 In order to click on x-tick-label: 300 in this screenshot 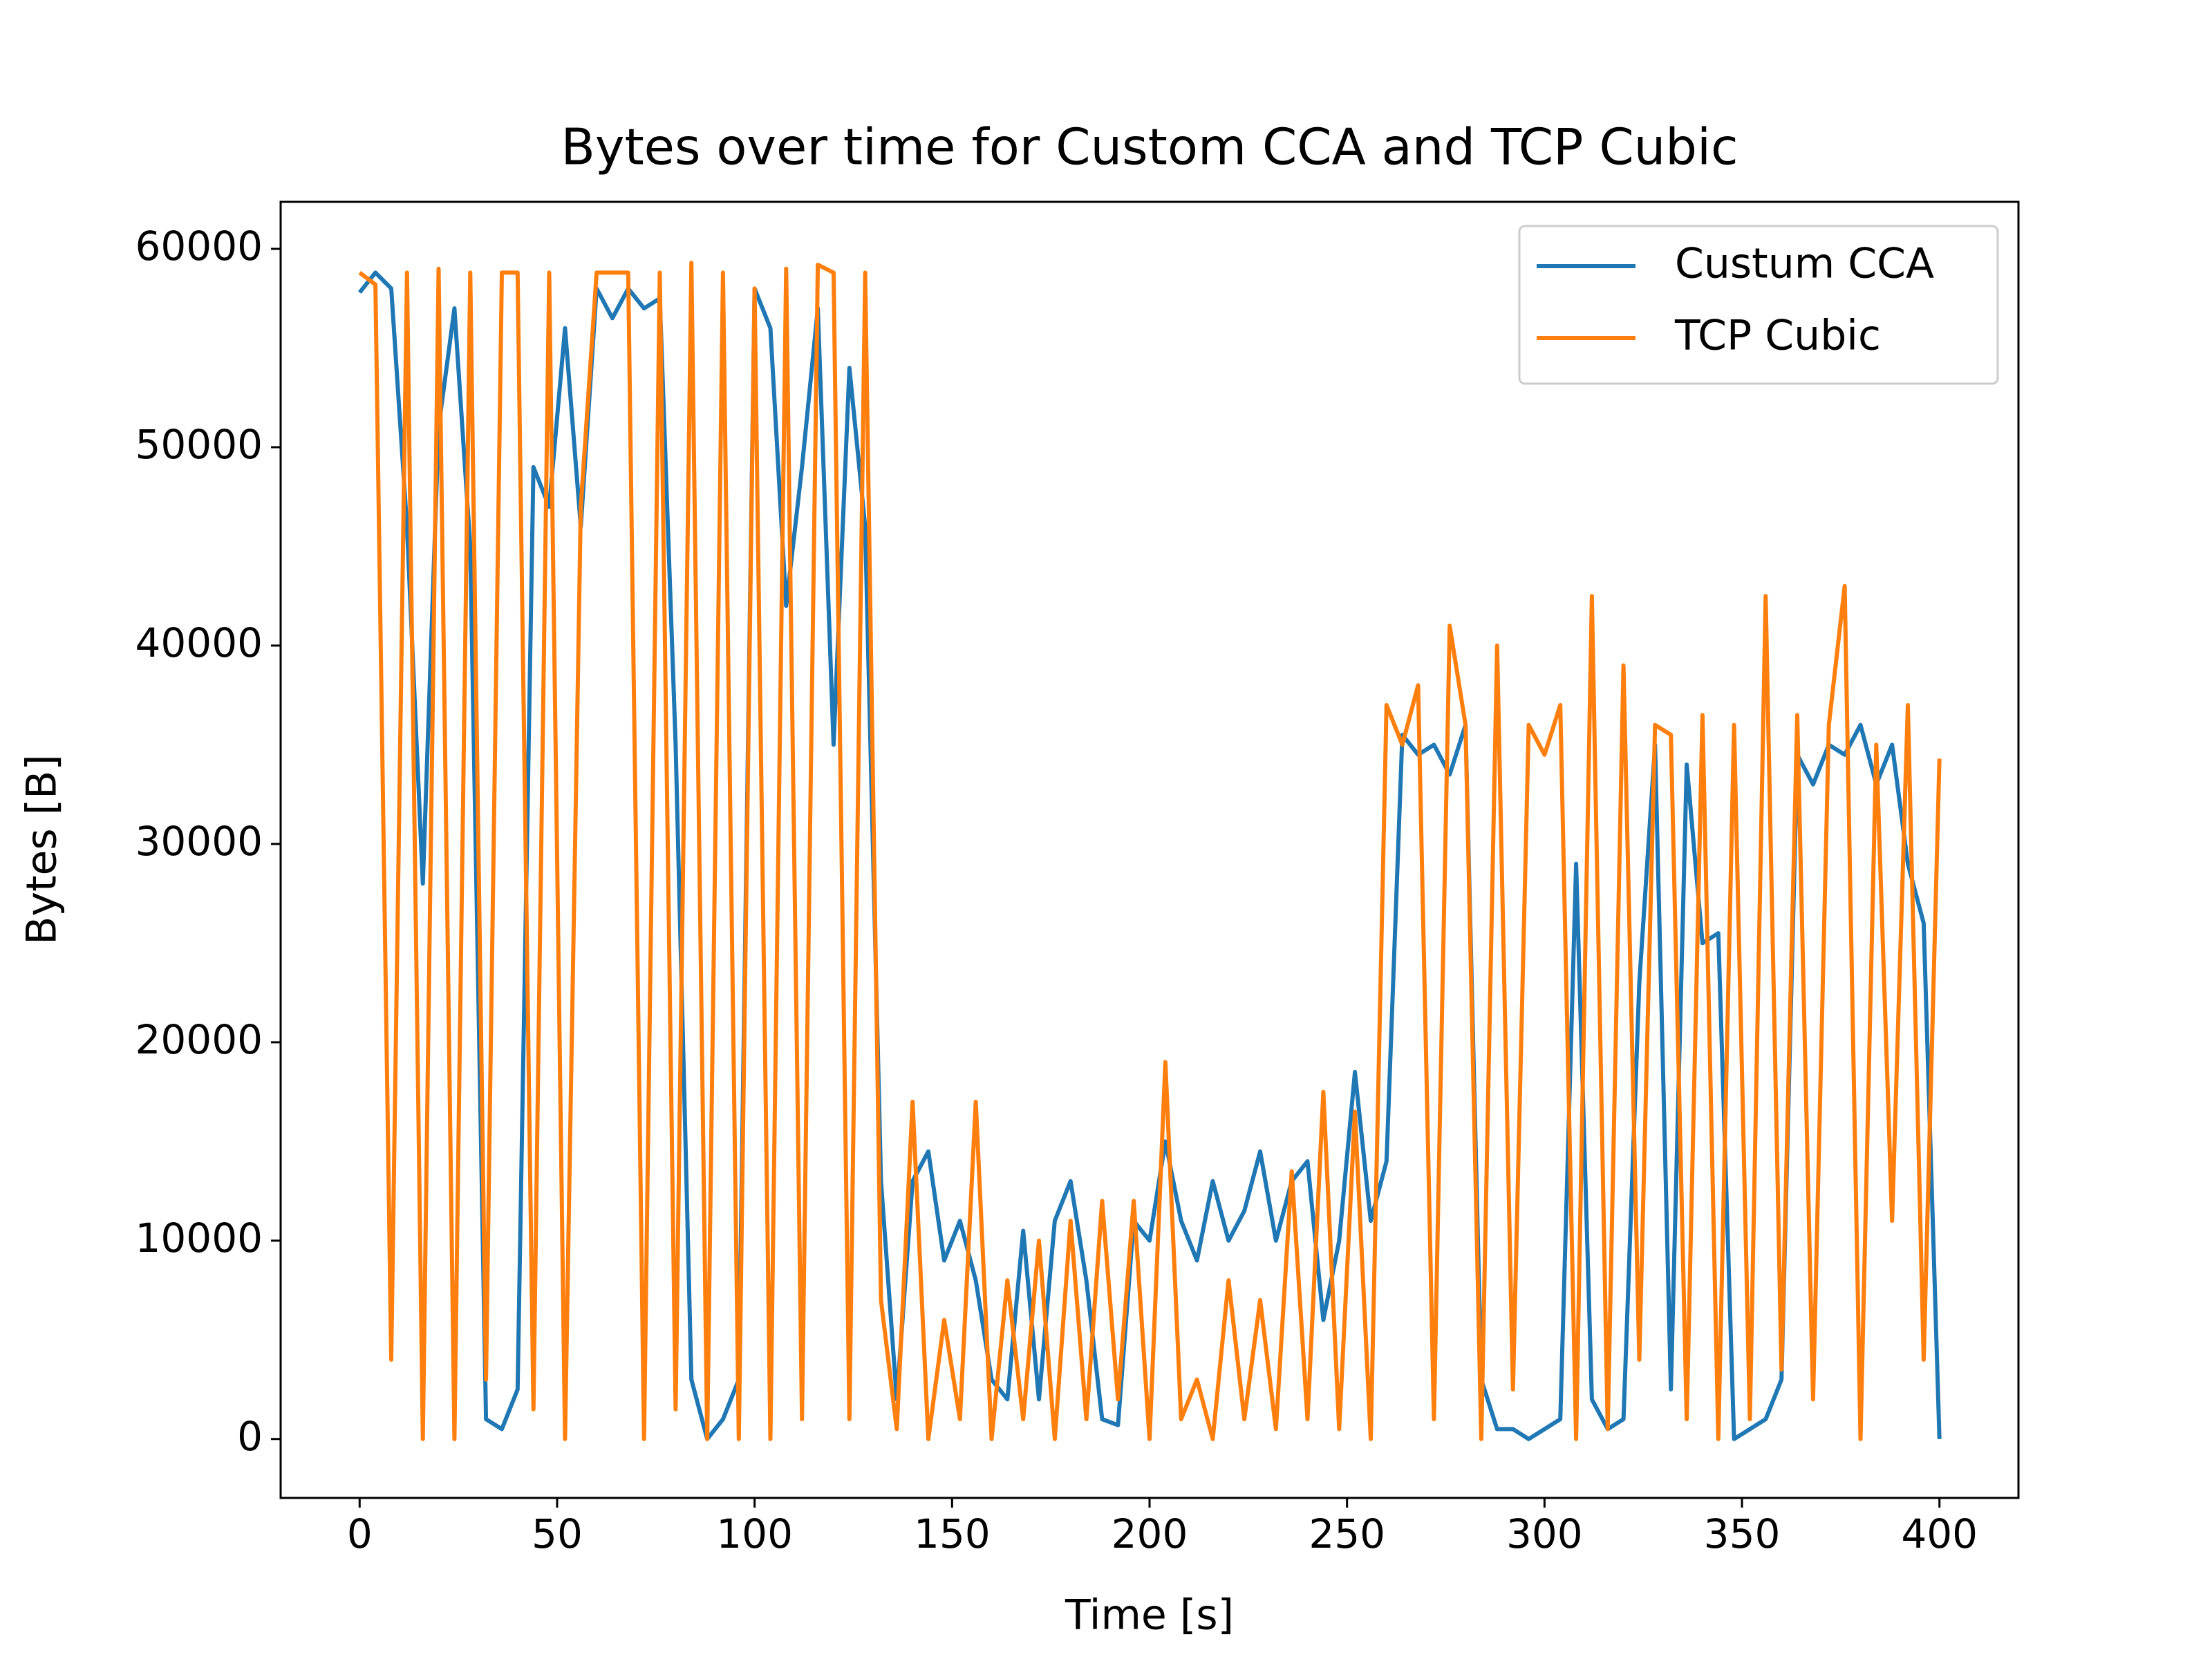, I will do `click(1544, 1534)`.